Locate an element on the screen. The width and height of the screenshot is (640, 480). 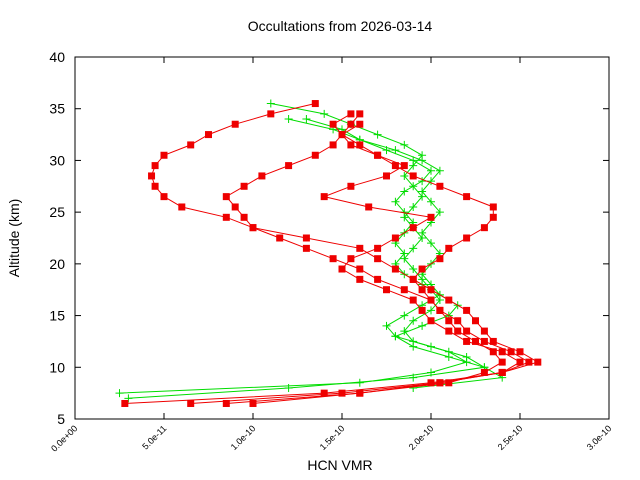
y-tick-label: 5 is located at coordinates (61, 419).